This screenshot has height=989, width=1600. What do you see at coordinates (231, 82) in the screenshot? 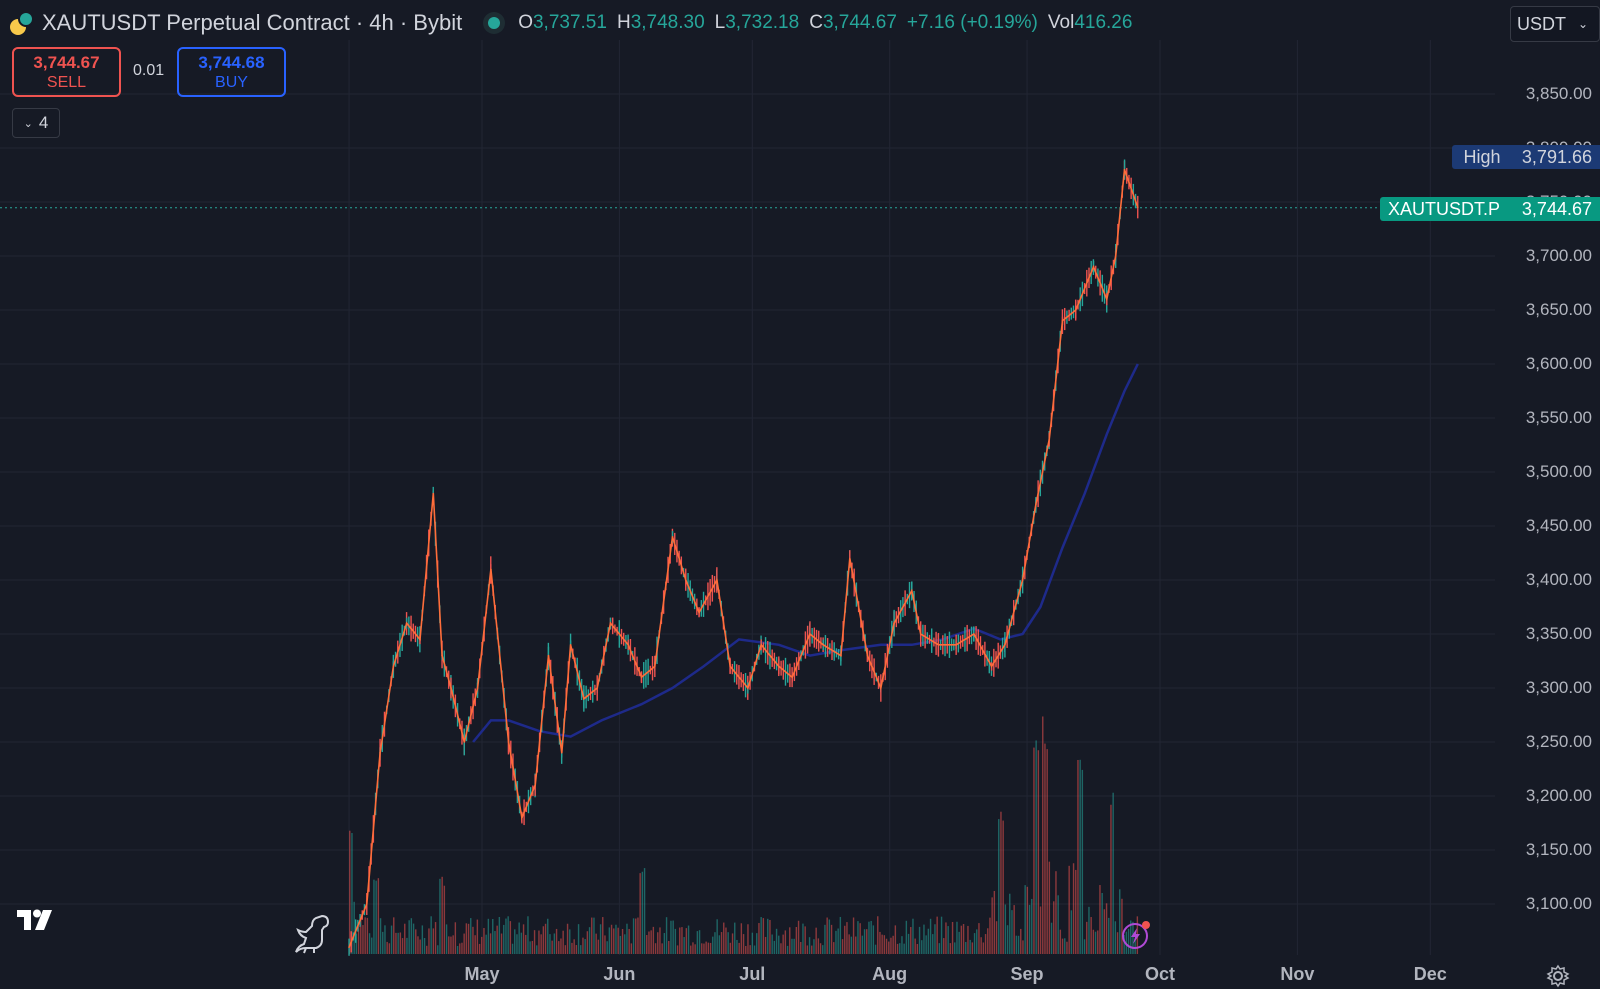
I see `buy-label: BUY` at bounding box center [231, 82].